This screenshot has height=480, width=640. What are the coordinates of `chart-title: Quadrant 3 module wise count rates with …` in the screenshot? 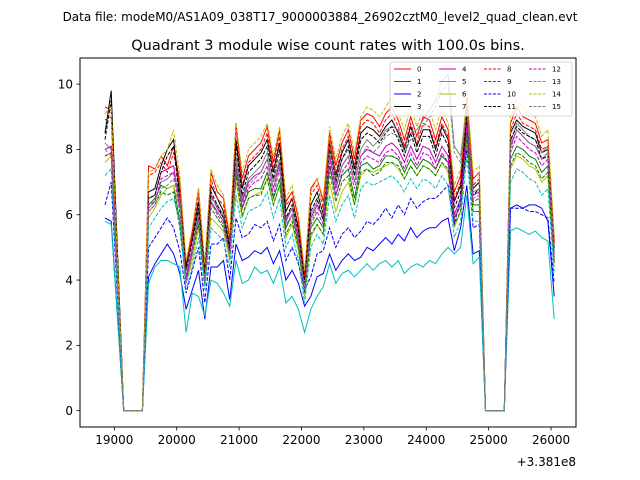 It's located at (328, 46).